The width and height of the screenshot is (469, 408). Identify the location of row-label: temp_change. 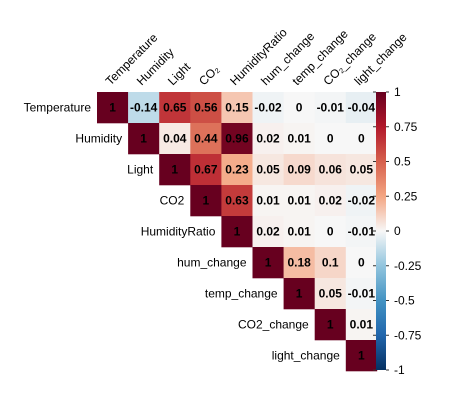
(241, 294).